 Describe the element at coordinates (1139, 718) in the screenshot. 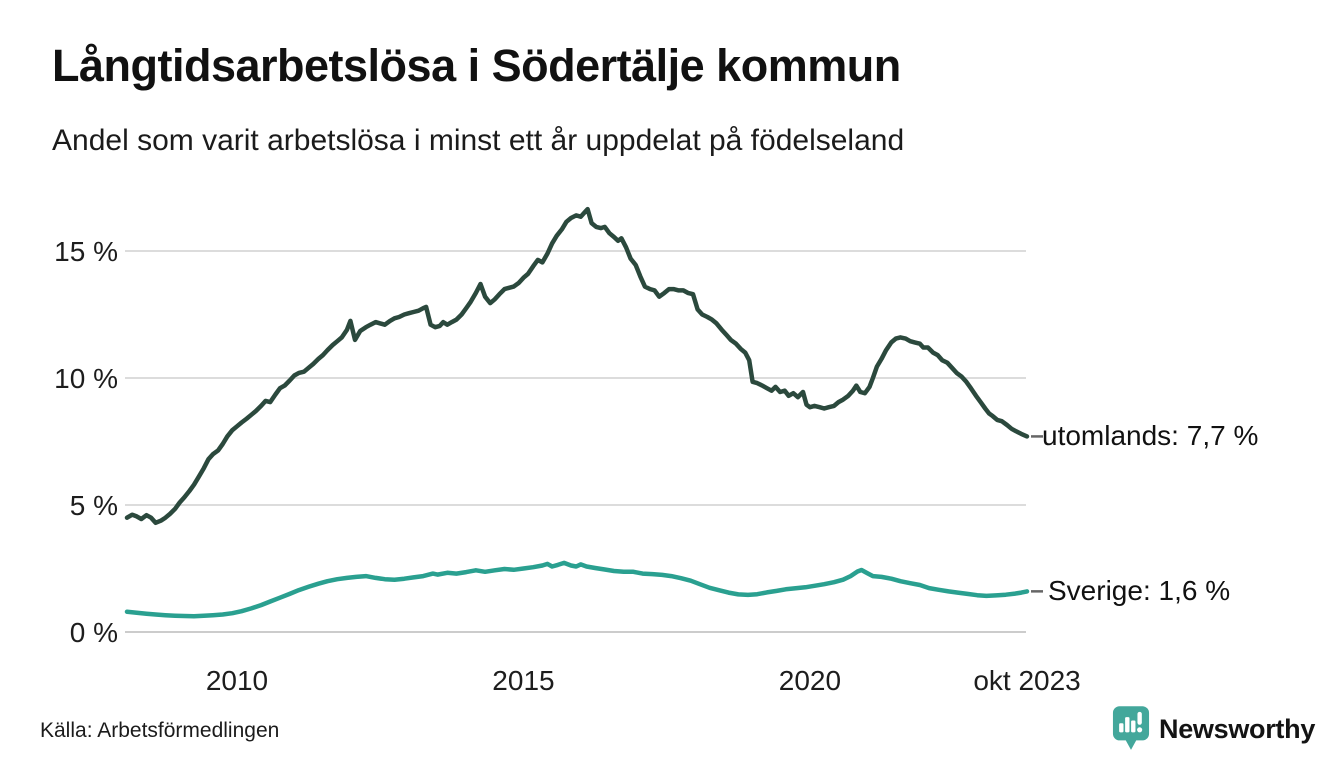

I see `exclamation-icon` at that location.